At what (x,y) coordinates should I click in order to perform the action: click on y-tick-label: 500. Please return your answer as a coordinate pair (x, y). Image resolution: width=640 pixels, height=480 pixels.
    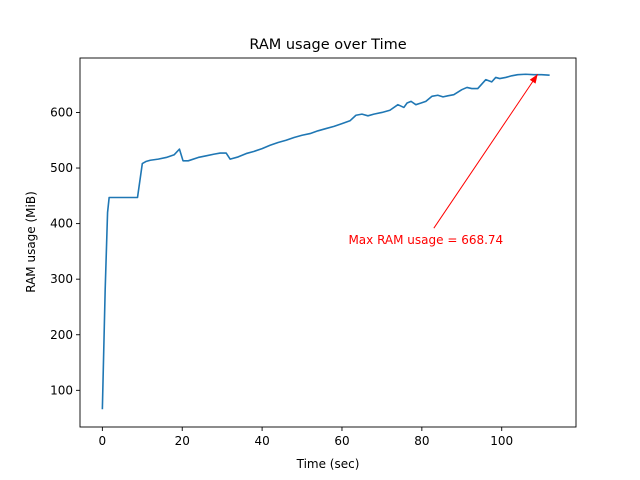
    Looking at the image, I should click on (61, 168).